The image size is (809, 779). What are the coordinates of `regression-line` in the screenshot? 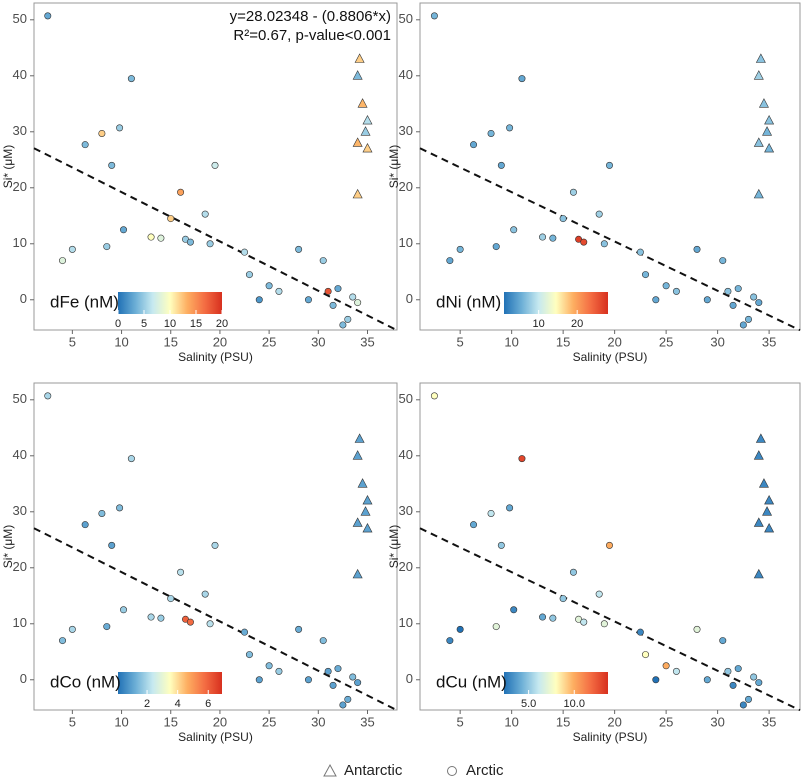 It's located at (215, 619).